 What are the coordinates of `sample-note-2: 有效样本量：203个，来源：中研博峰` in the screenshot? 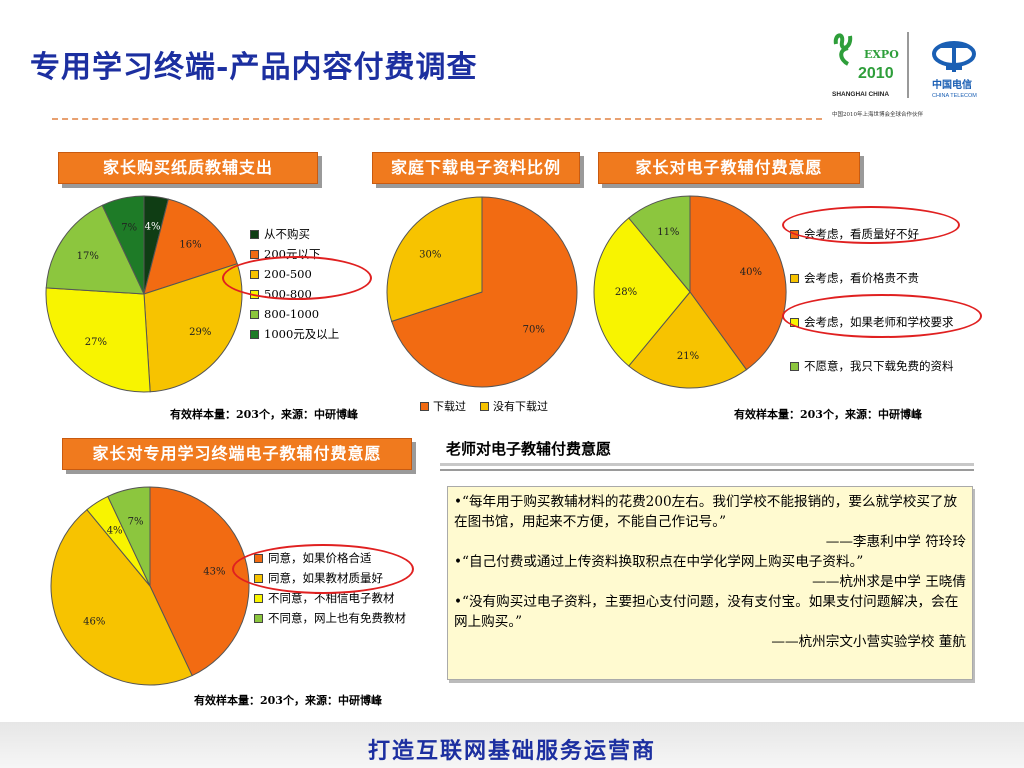 It's located at (828, 414).